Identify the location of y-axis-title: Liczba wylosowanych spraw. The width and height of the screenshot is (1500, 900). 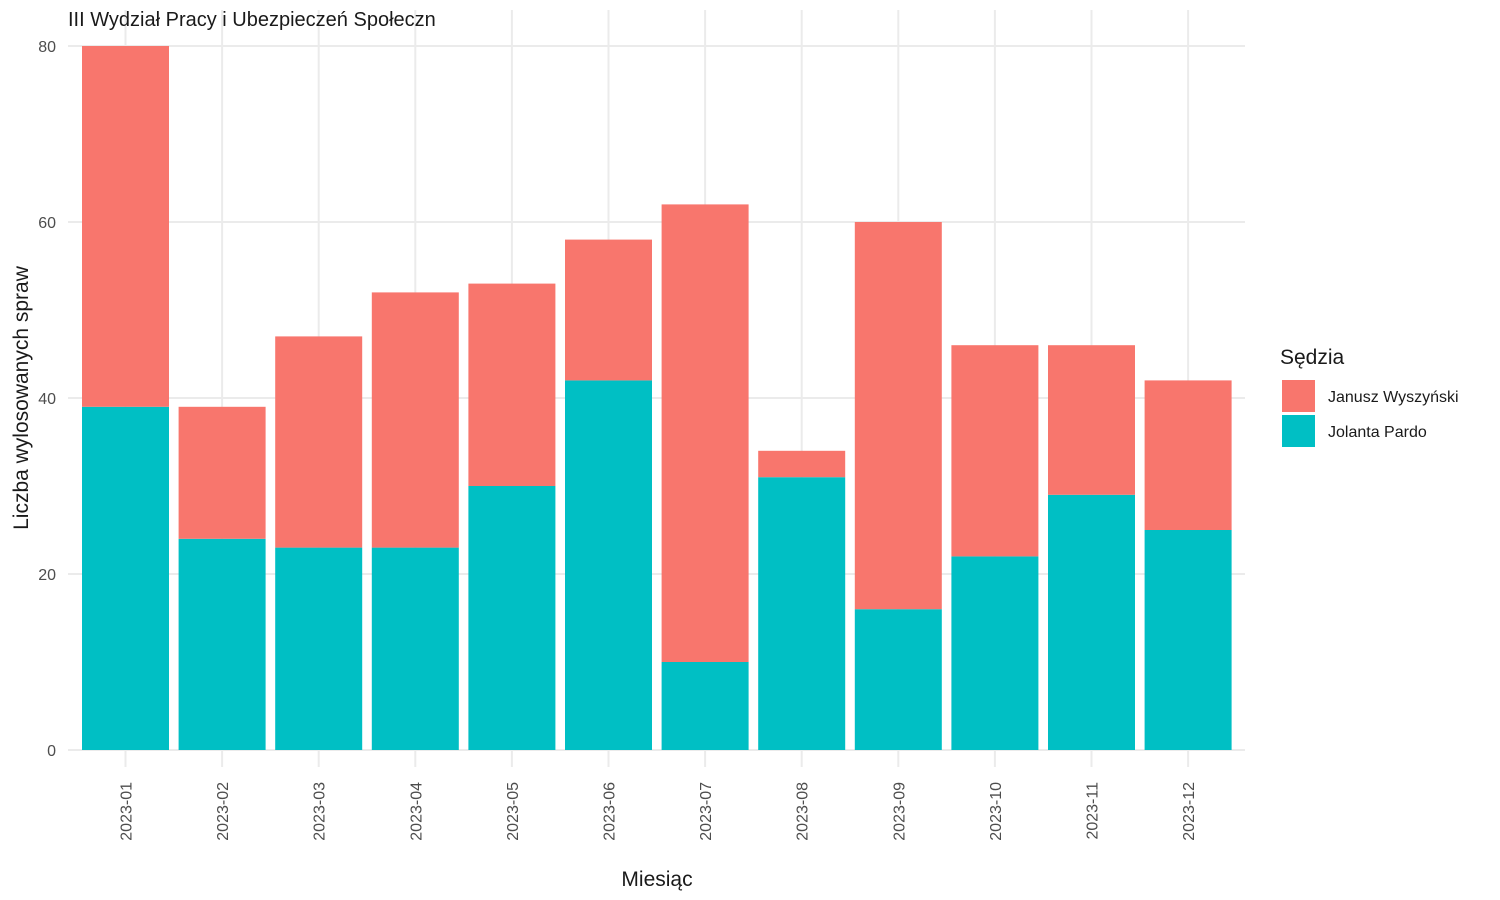
(21, 397).